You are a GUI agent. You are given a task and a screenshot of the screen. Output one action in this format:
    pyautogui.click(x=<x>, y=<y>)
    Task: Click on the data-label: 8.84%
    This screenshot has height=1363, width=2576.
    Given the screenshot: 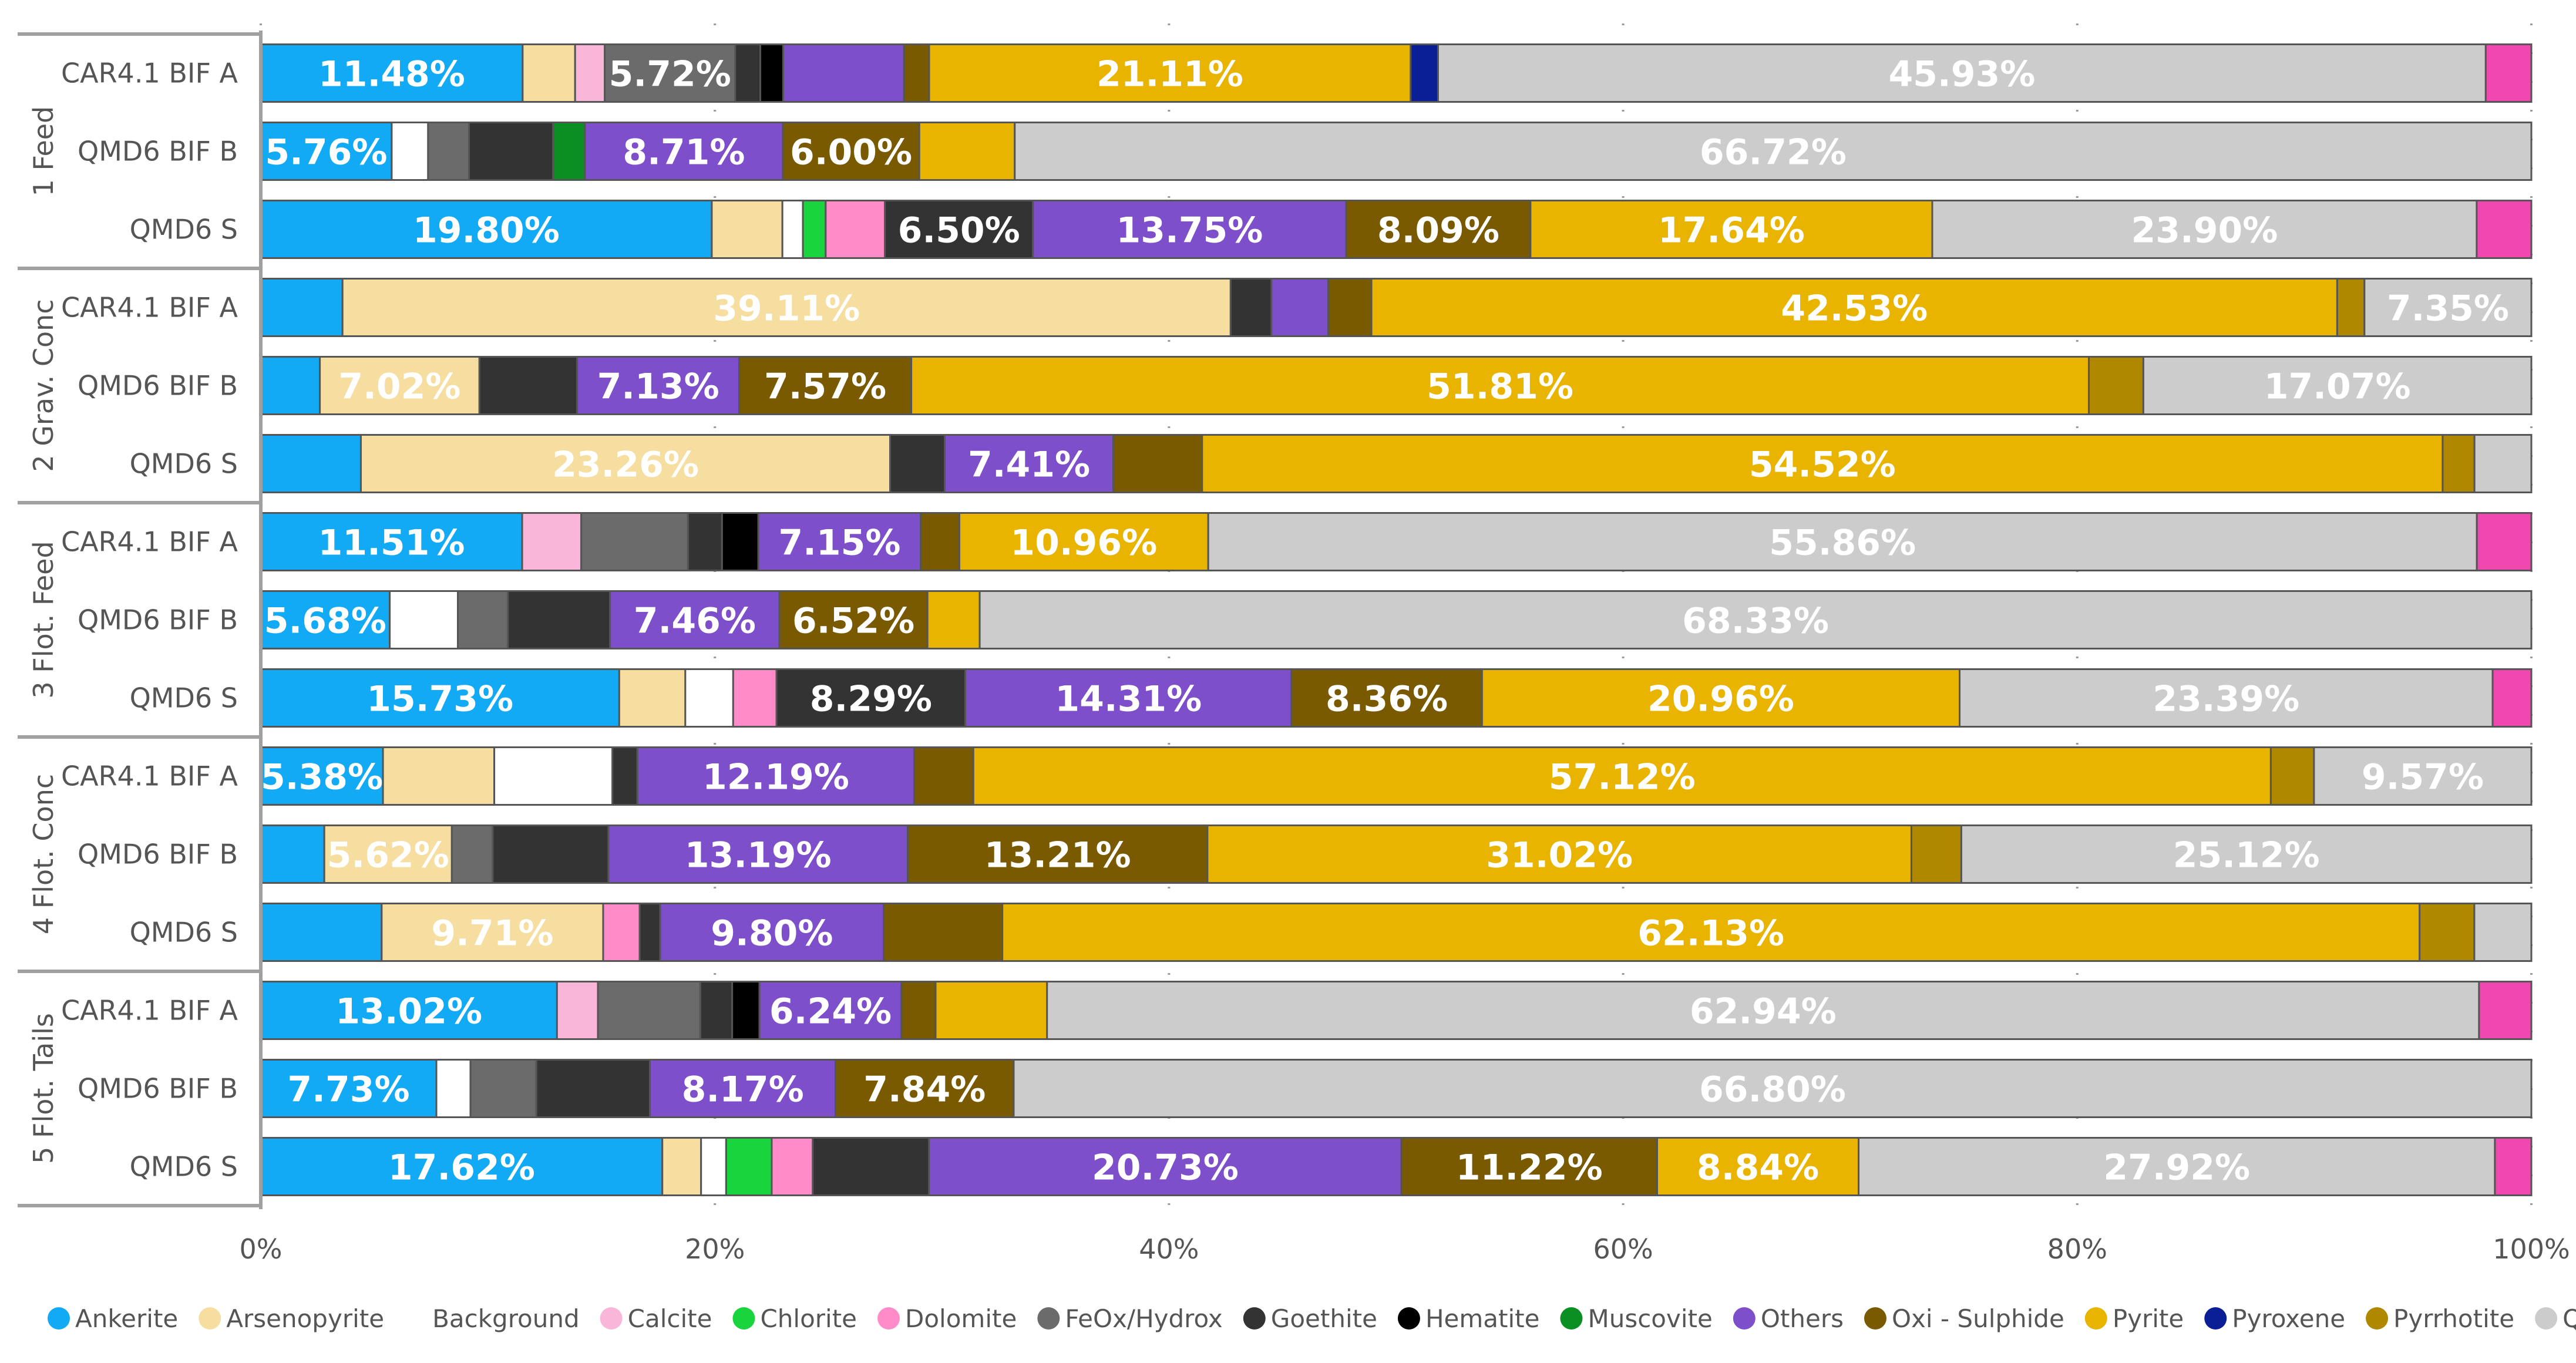 What is the action you would take?
    pyautogui.click(x=1758, y=1168)
    